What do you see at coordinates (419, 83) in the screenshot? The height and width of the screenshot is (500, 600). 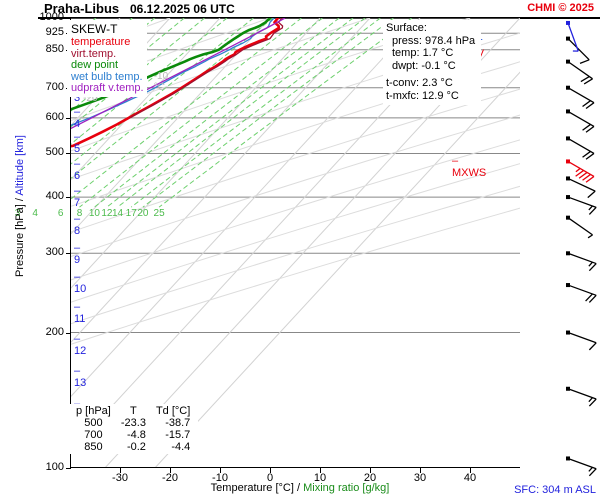 I see `surface-t-conv: t-conv: 2.3 °C` at bounding box center [419, 83].